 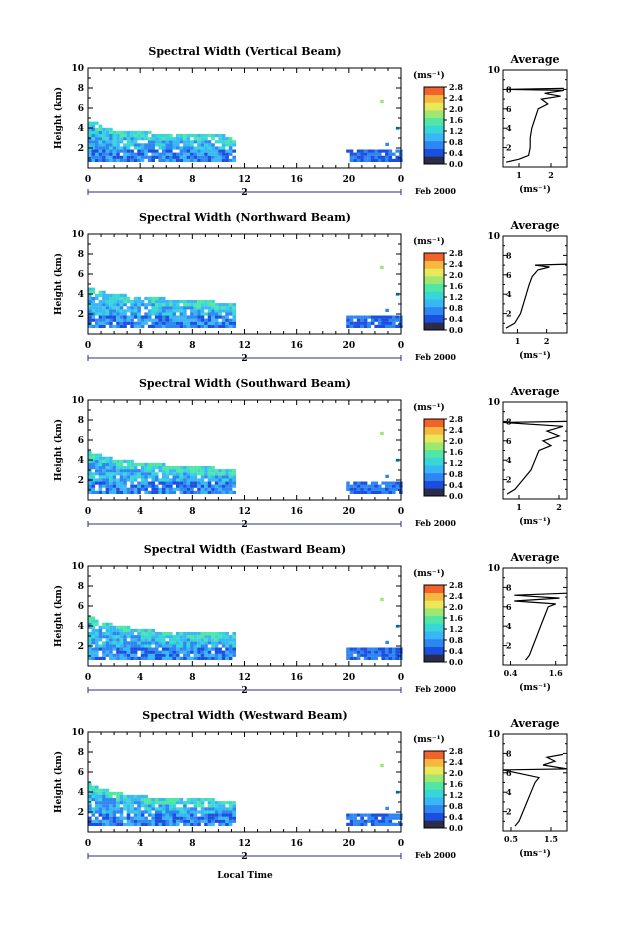 I want to click on average-x-label: (ms⁻¹), so click(x=535, y=687).